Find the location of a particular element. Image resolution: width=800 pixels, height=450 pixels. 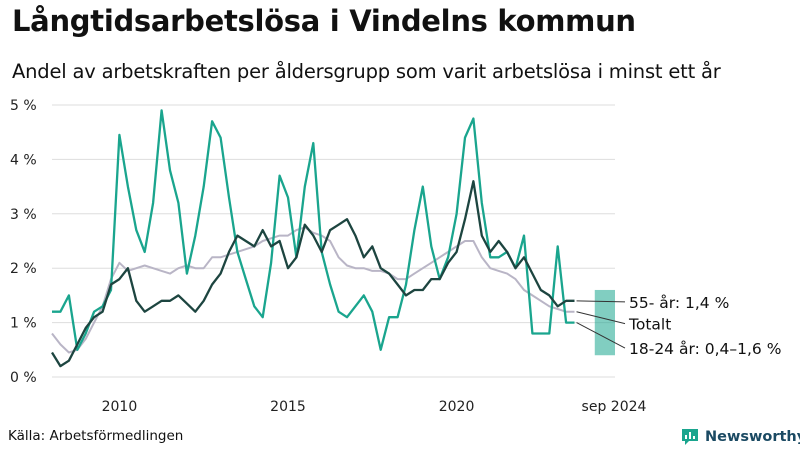

x-tick-label: 2015 is located at coordinates (288, 407).